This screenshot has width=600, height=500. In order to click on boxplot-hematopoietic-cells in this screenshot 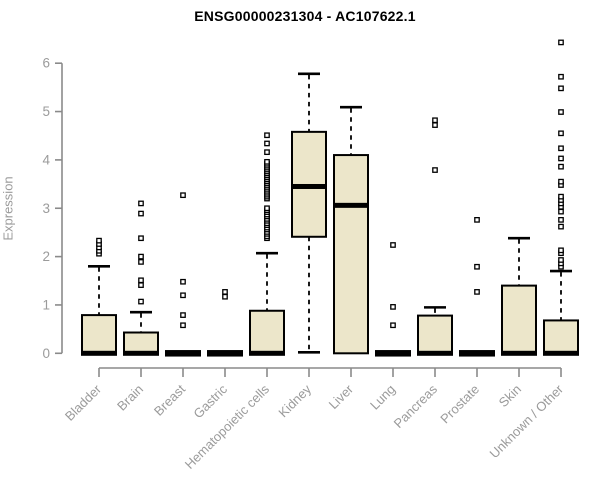, I will do `click(267, 244)`.